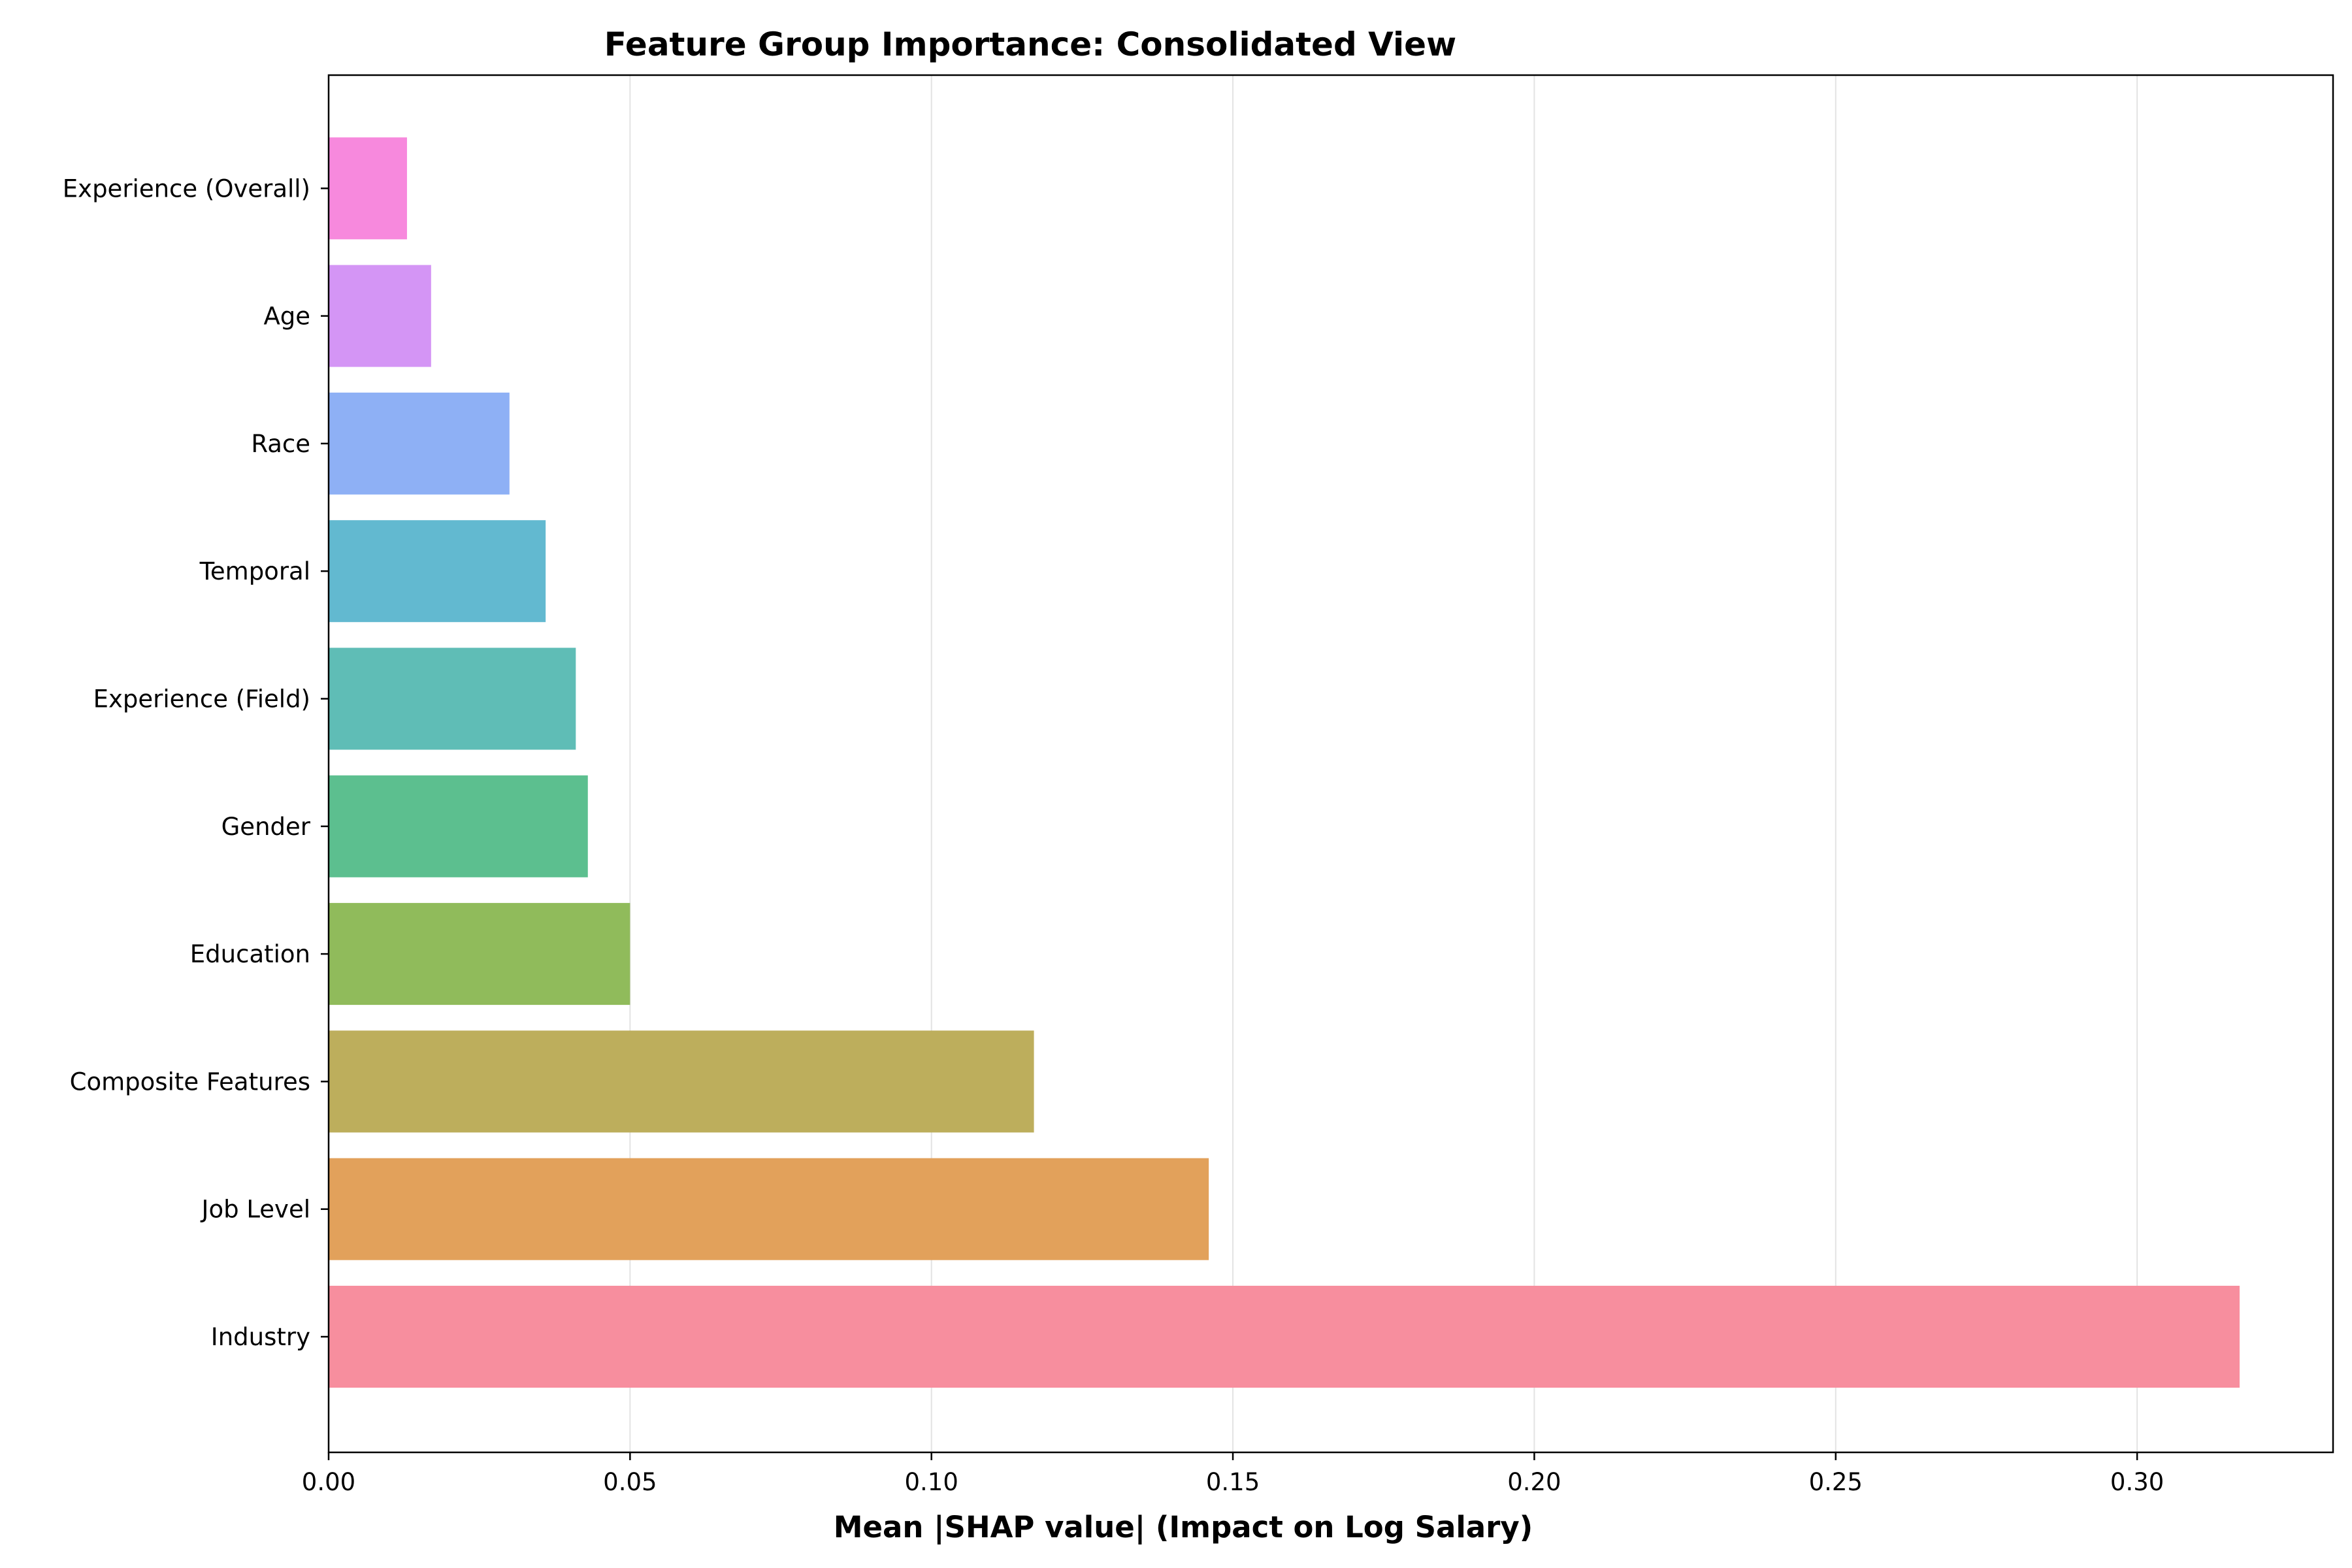 This screenshot has height=1568, width=2352. What do you see at coordinates (186, 188) in the screenshot?
I see `y-tick-label: Experience (Overall)` at bounding box center [186, 188].